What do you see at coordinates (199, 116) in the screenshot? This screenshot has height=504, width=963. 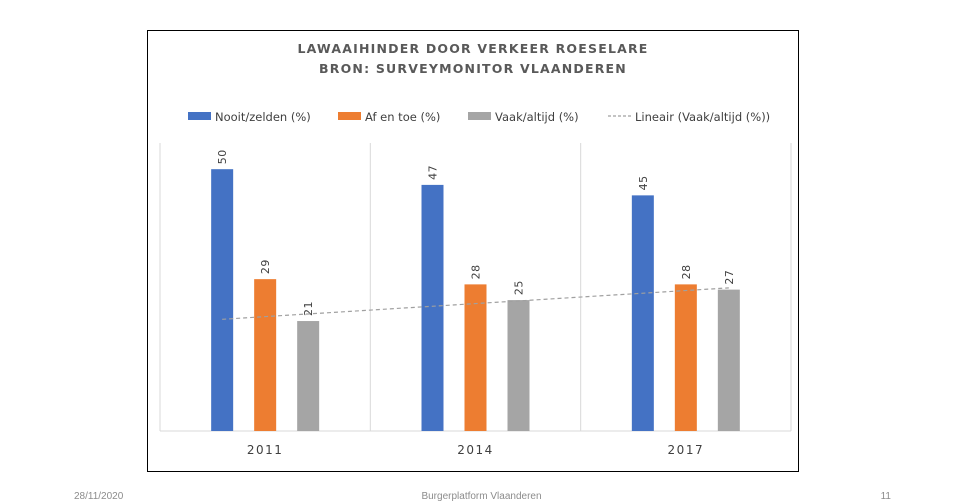 I see `legend-swatch-nooit-zelden` at bounding box center [199, 116].